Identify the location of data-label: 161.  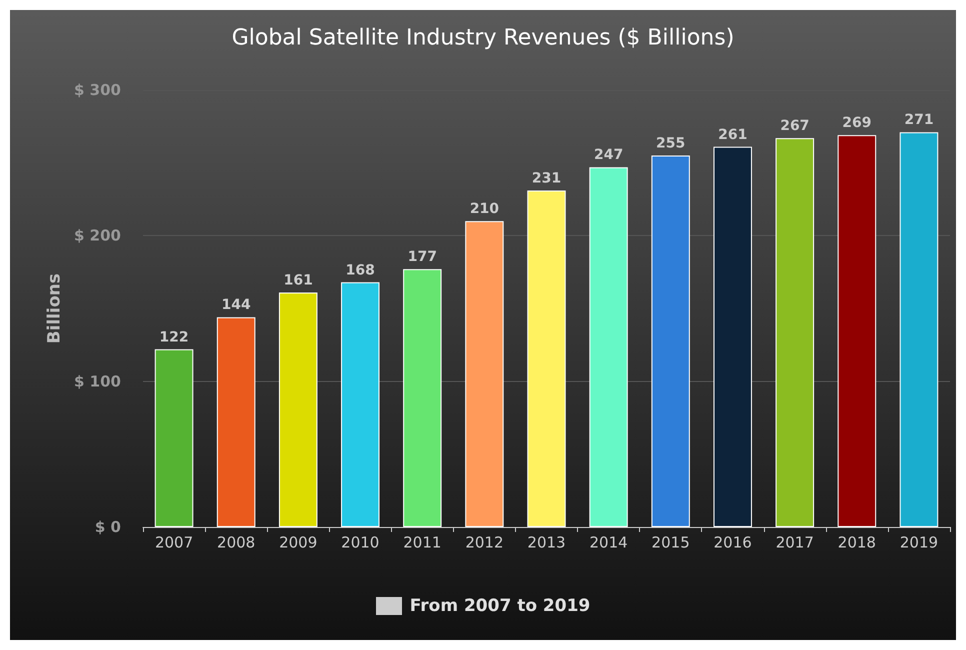
(298, 280).